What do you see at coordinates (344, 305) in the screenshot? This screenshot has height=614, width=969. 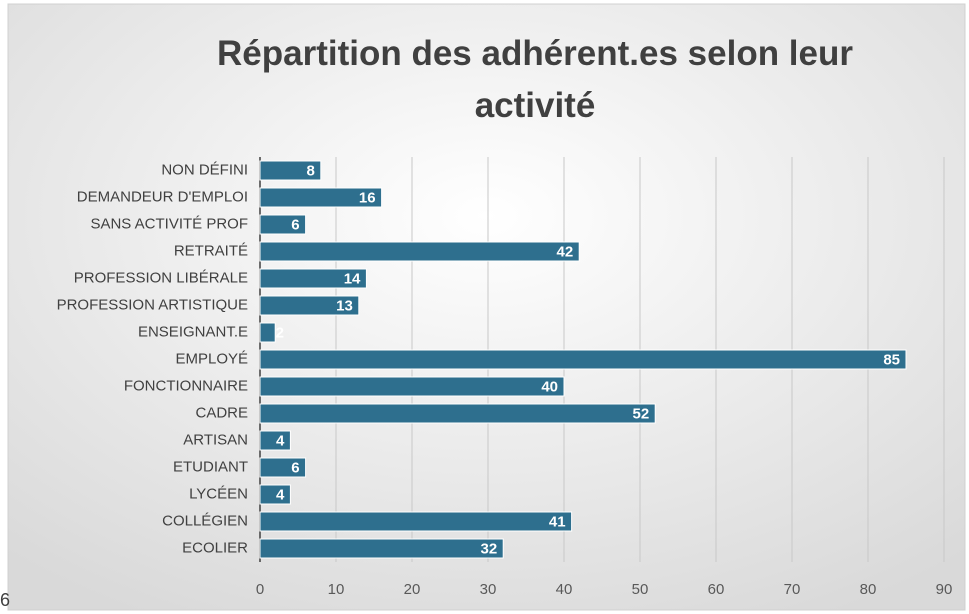 I see `data-label: 13` at bounding box center [344, 305].